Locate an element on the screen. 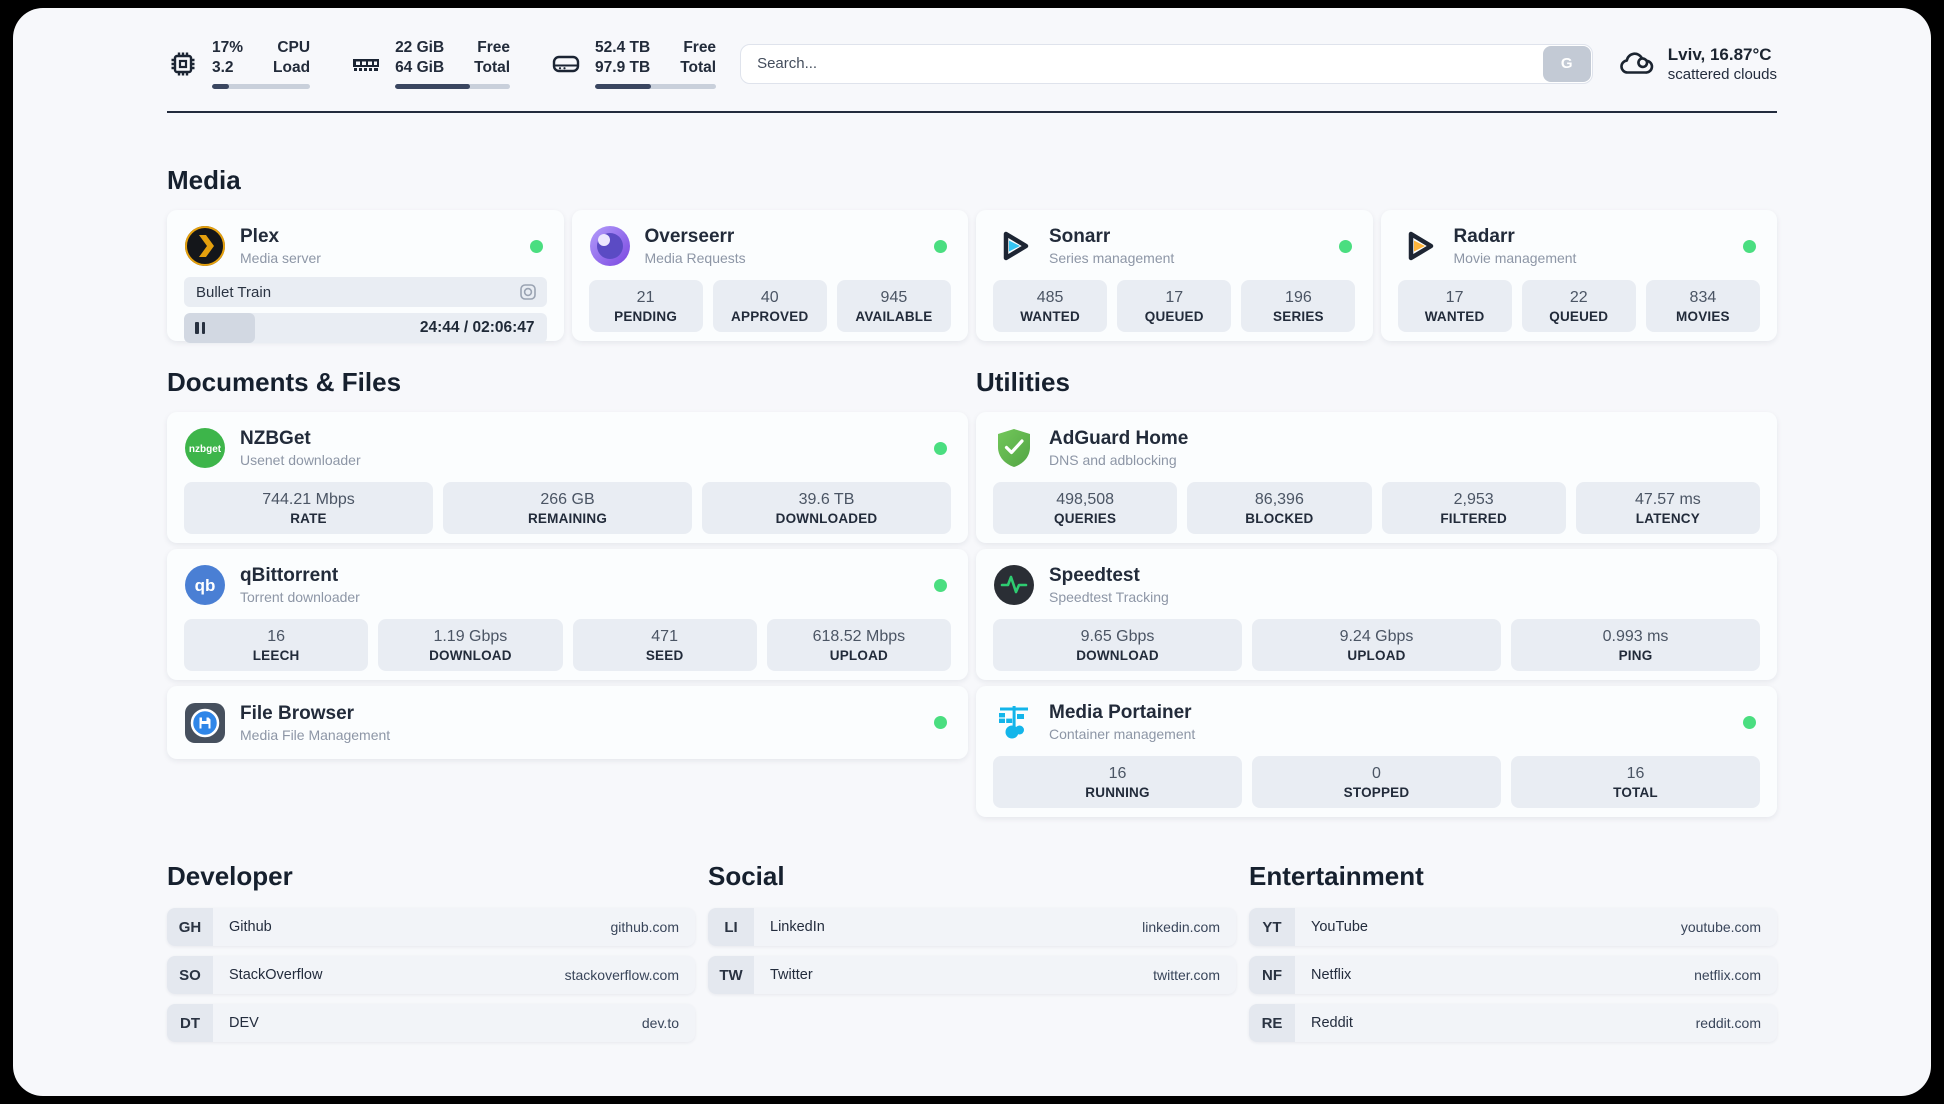 This screenshot has height=1104, width=1944. link-name: Netflix is located at coordinates (1331, 975).